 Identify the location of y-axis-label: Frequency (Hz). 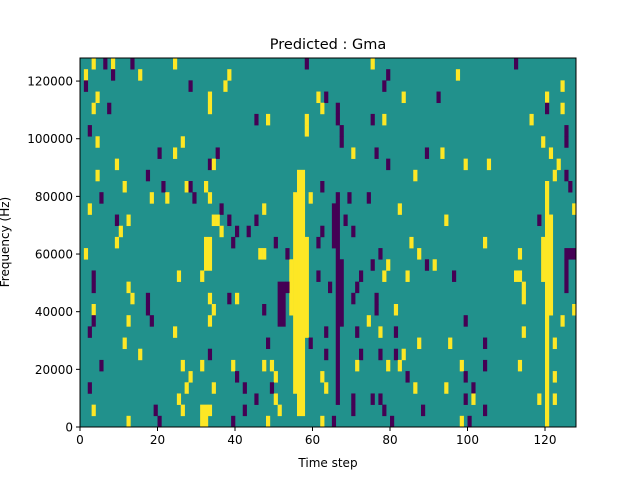
(6, 242).